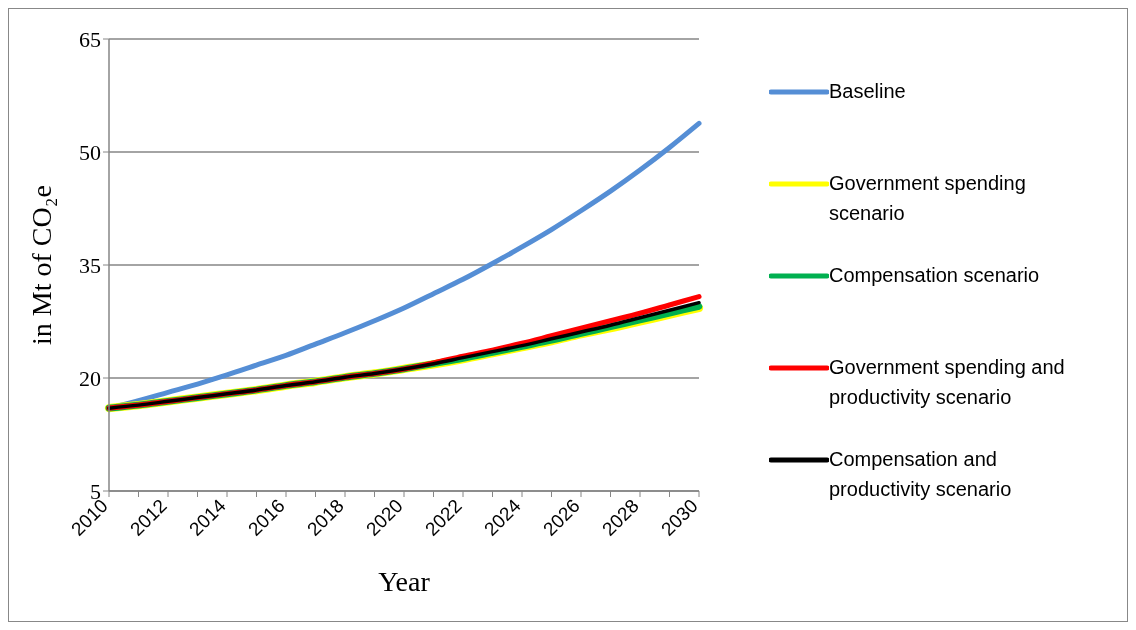 The image size is (1136, 630). I want to click on legend-label: Compensation scenario, so click(934, 275).